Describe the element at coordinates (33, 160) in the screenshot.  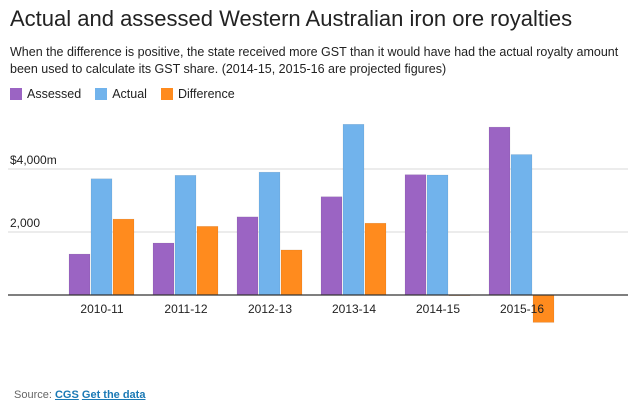
I see `y-tick-label-1: $4,000m` at that location.